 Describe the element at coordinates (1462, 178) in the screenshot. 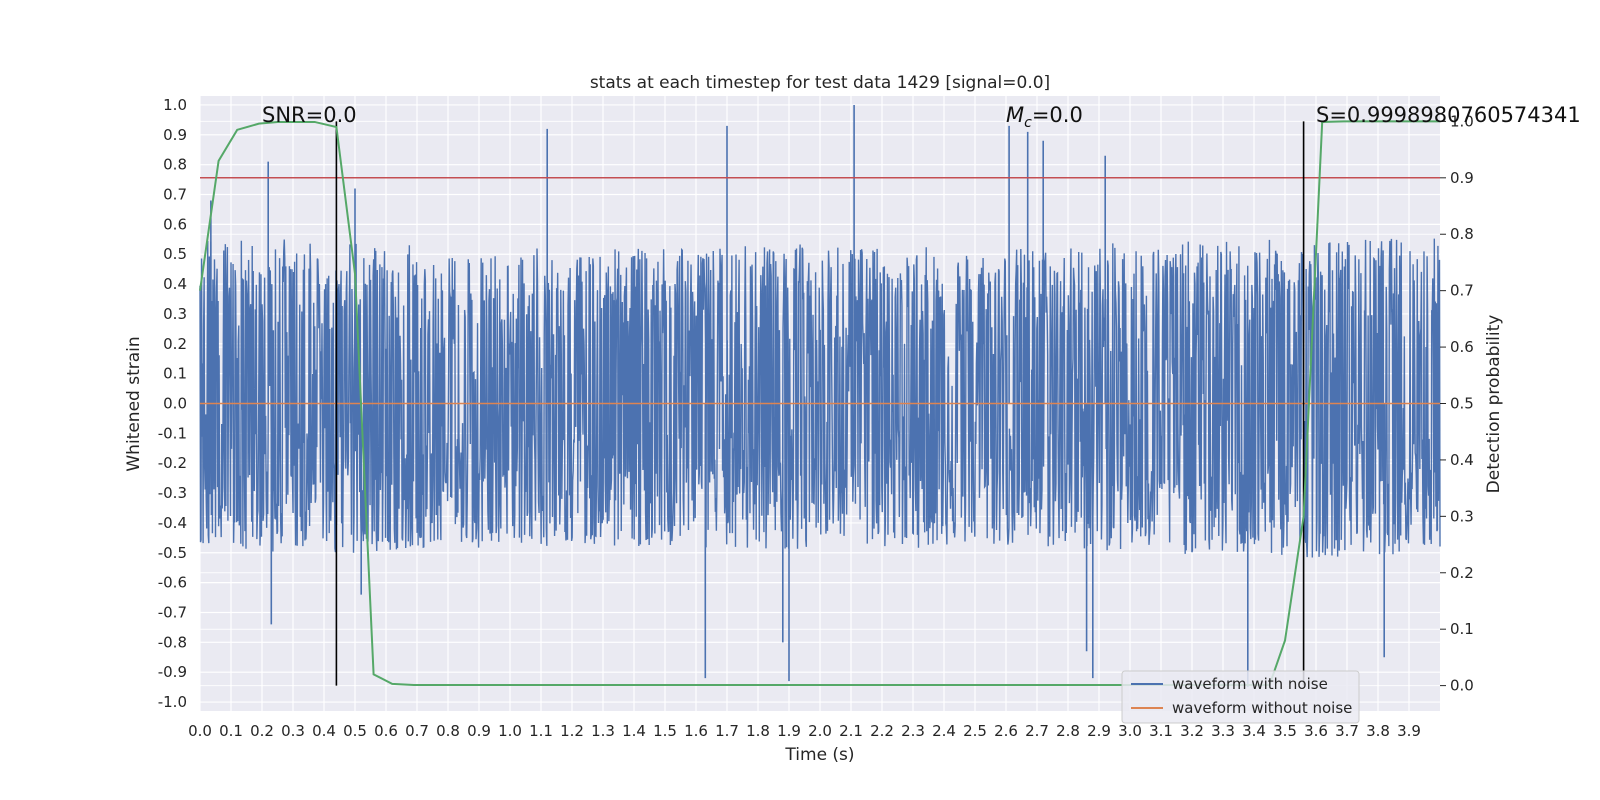

I see `y2-tick-label: 0.9` at that location.